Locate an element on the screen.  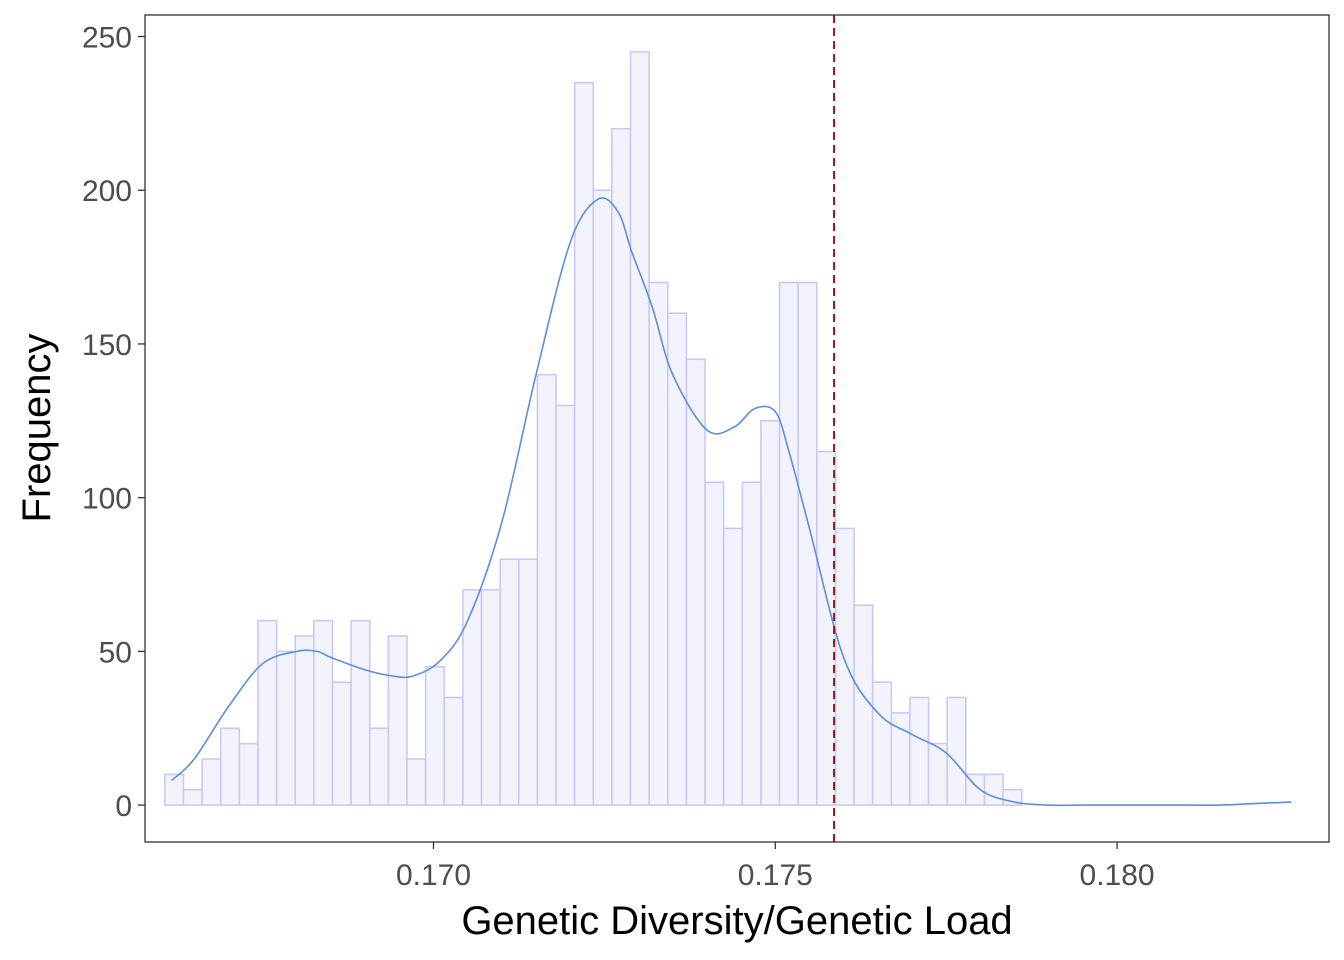
y-tick-label: 50 is located at coordinates (115, 652).